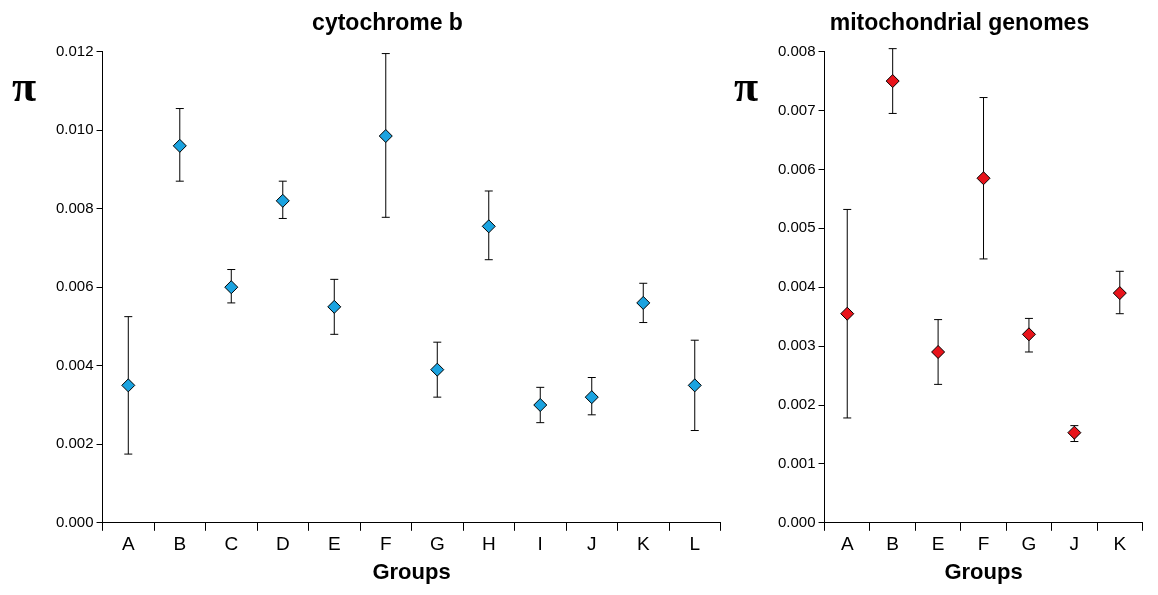 Image resolution: width=1158 pixels, height=595 pixels. I want to click on y-tick-label: 0.010, so click(74, 129).